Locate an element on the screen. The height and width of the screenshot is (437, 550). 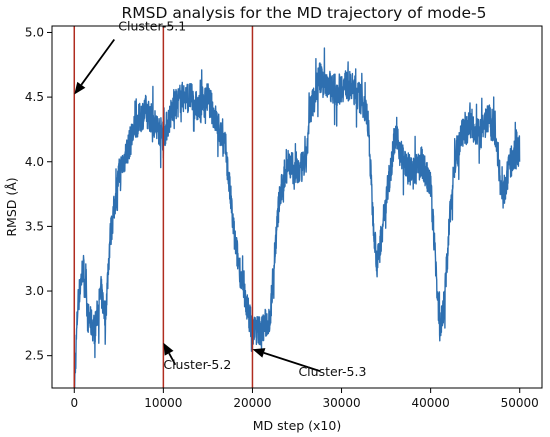
x-tick-label: 40000 is located at coordinates (431, 403).